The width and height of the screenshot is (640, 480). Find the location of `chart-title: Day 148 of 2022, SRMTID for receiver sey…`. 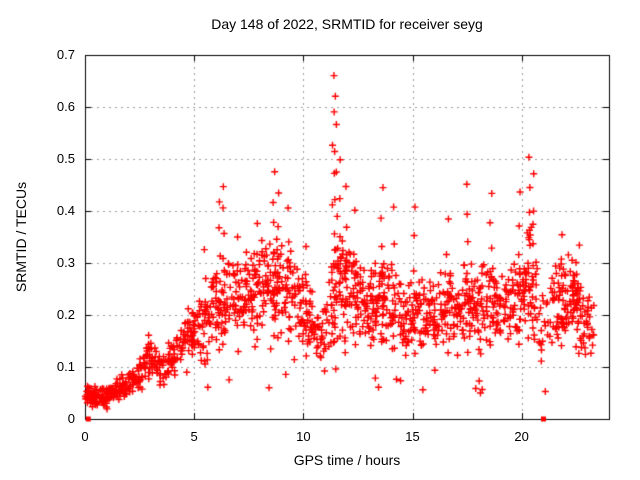

chart-title: Day 148 of 2022, SRMTID for receiver sey… is located at coordinates (347, 24).